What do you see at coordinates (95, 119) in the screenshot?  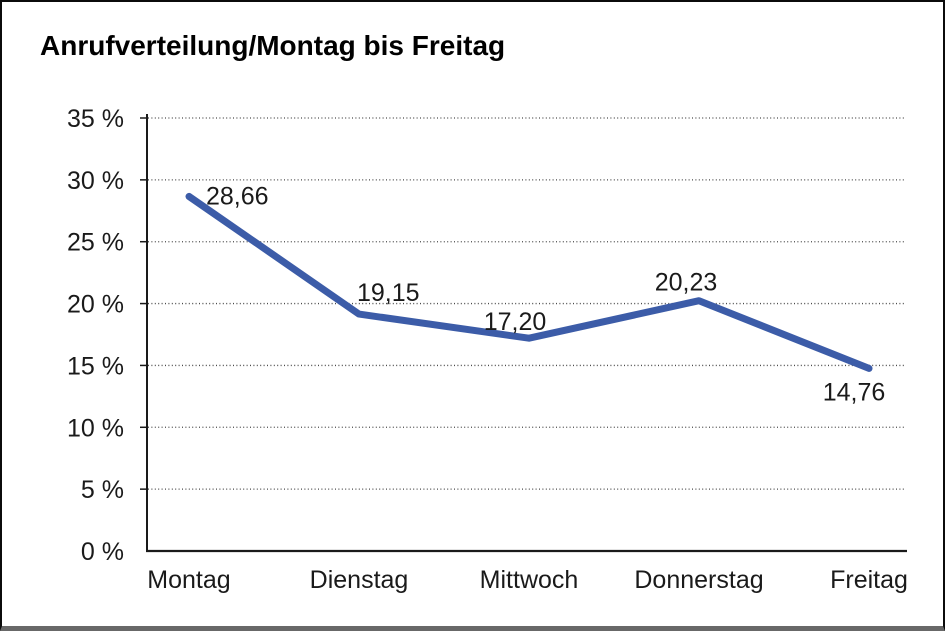 I see `y-axis-tick-label: 35 %` at bounding box center [95, 119].